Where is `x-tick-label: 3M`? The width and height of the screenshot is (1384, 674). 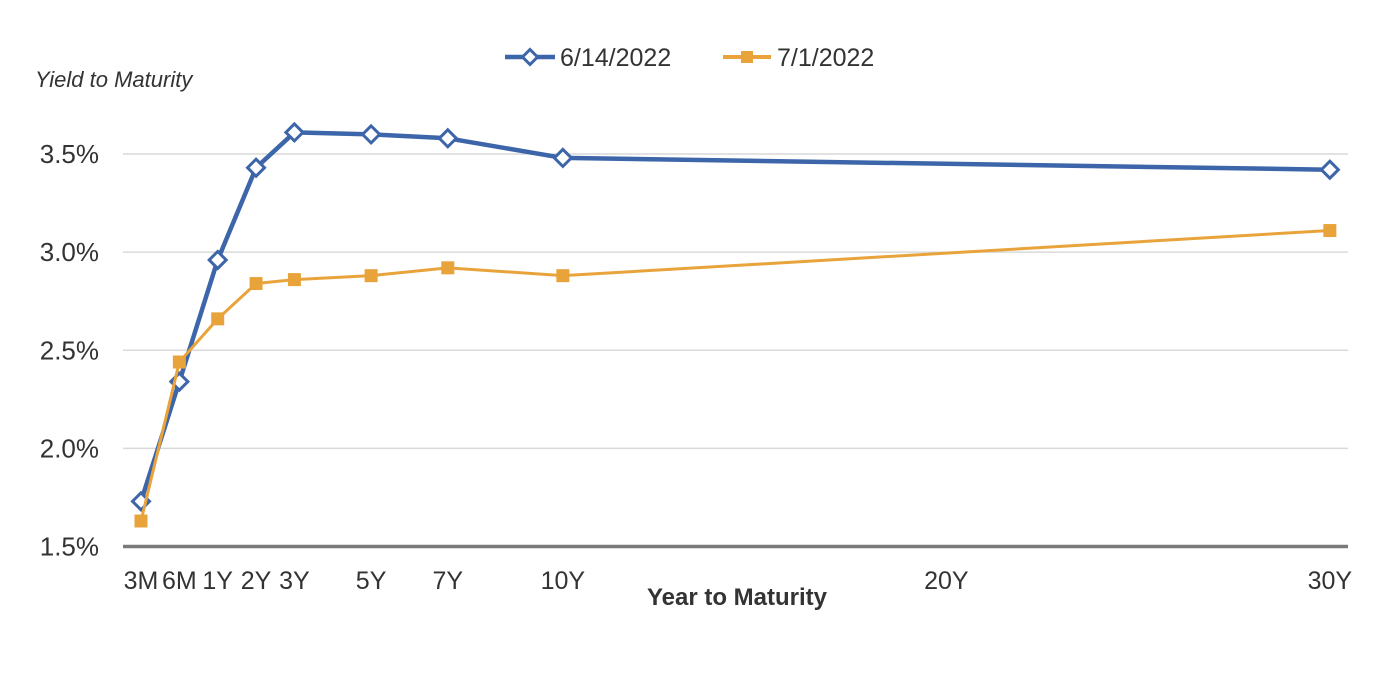 x-tick-label: 3M is located at coordinates (141, 581).